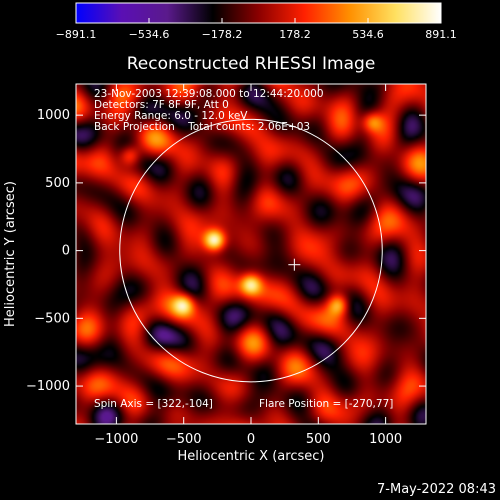  What do you see at coordinates (53, 115) in the screenshot?
I see `y-tick-label: 1000` at bounding box center [53, 115].